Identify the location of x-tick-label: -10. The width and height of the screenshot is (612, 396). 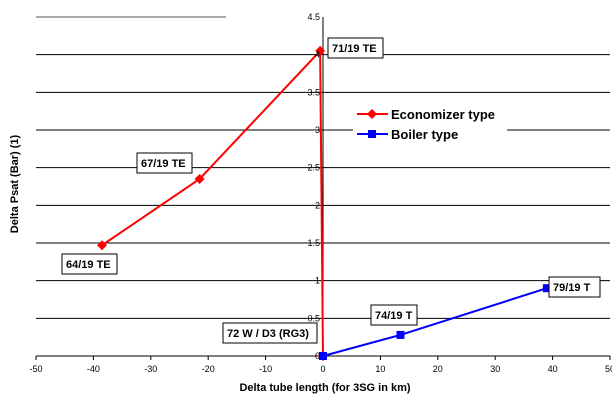
(265, 369).